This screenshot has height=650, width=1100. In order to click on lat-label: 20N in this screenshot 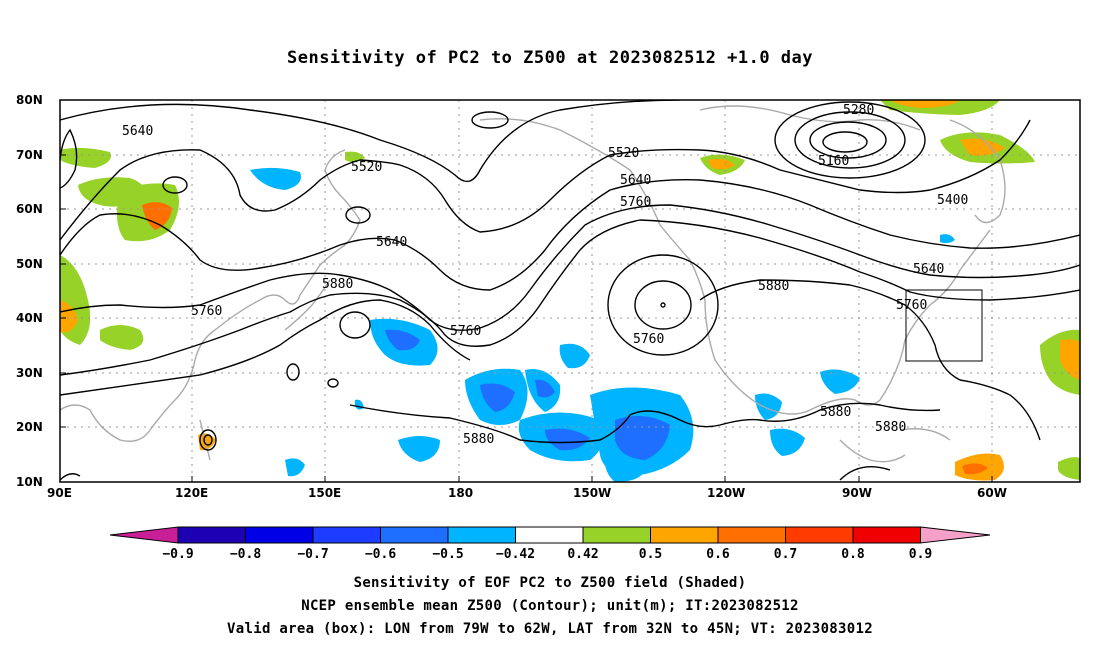, I will do `click(29, 427)`.